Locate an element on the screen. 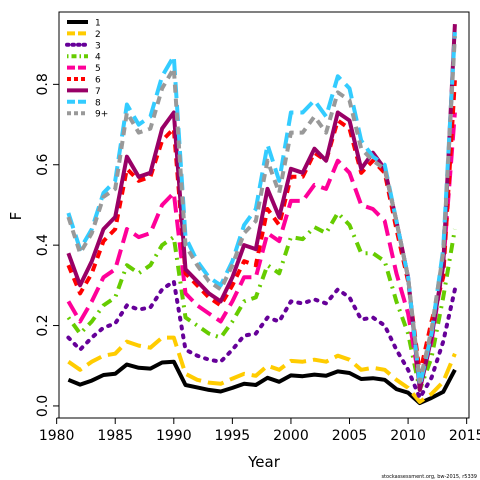 The height and width of the screenshot is (480, 480). legend-label-7: 7 is located at coordinates (98, 92).